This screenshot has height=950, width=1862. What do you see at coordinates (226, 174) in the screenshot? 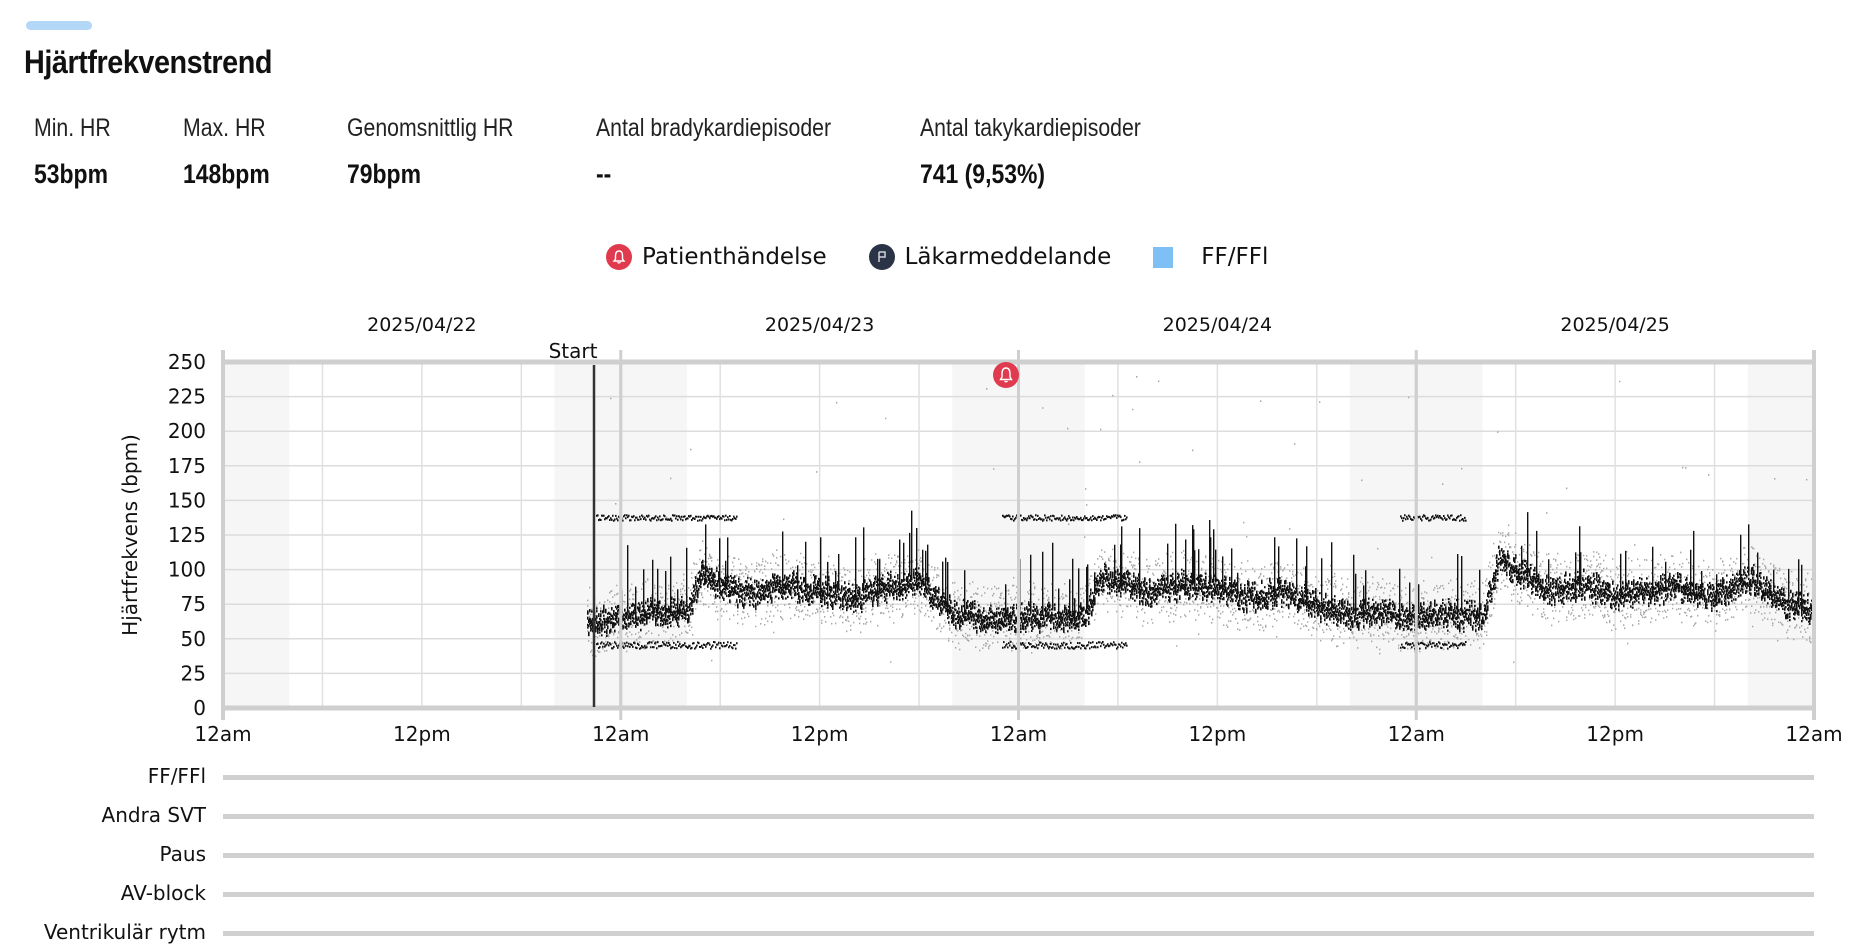
I see `stat-value: 148bpm` at bounding box center [226, 174].